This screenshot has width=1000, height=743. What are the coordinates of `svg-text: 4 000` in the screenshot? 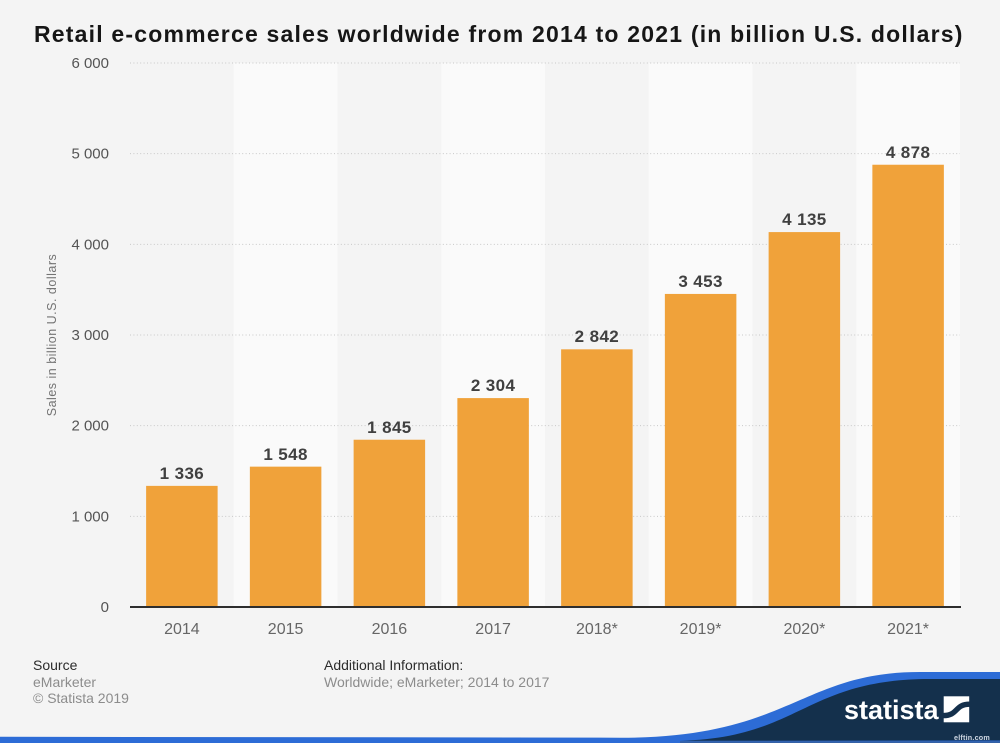 It's located at (90, 244).